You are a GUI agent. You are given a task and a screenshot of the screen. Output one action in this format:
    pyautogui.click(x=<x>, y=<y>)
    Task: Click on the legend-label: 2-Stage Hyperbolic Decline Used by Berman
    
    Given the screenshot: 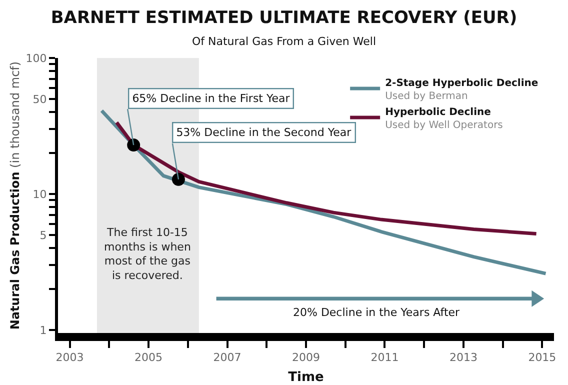 What is the action you would take?
    pyautogui.click(x=461, y=90)
    